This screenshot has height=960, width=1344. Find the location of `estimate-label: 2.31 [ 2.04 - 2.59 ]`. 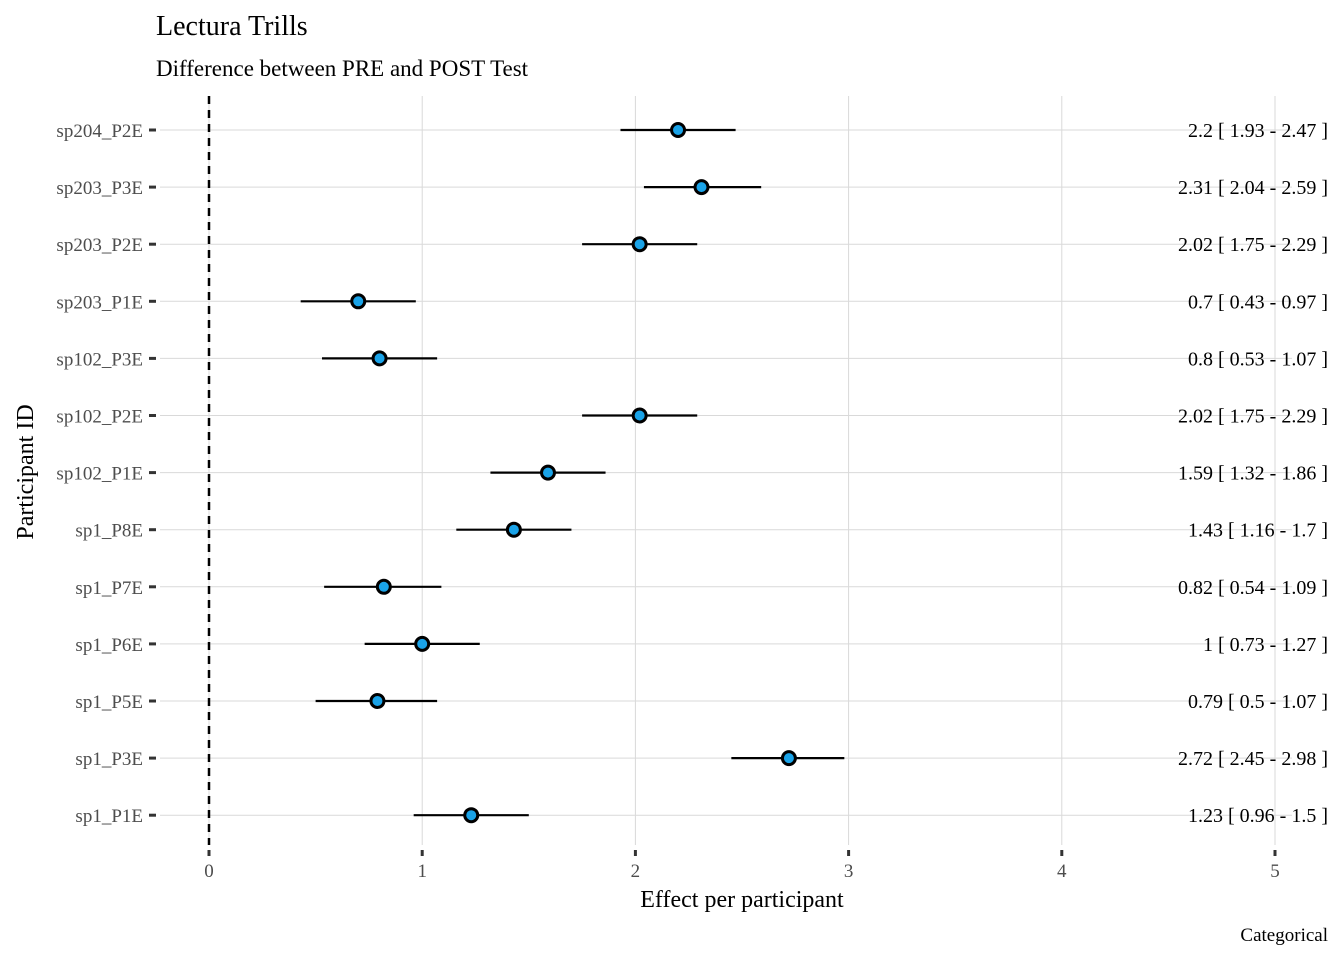

estimate-label: 2.31 [ 2.04 - 2.59 ] is located at coordinates (1253, 188).